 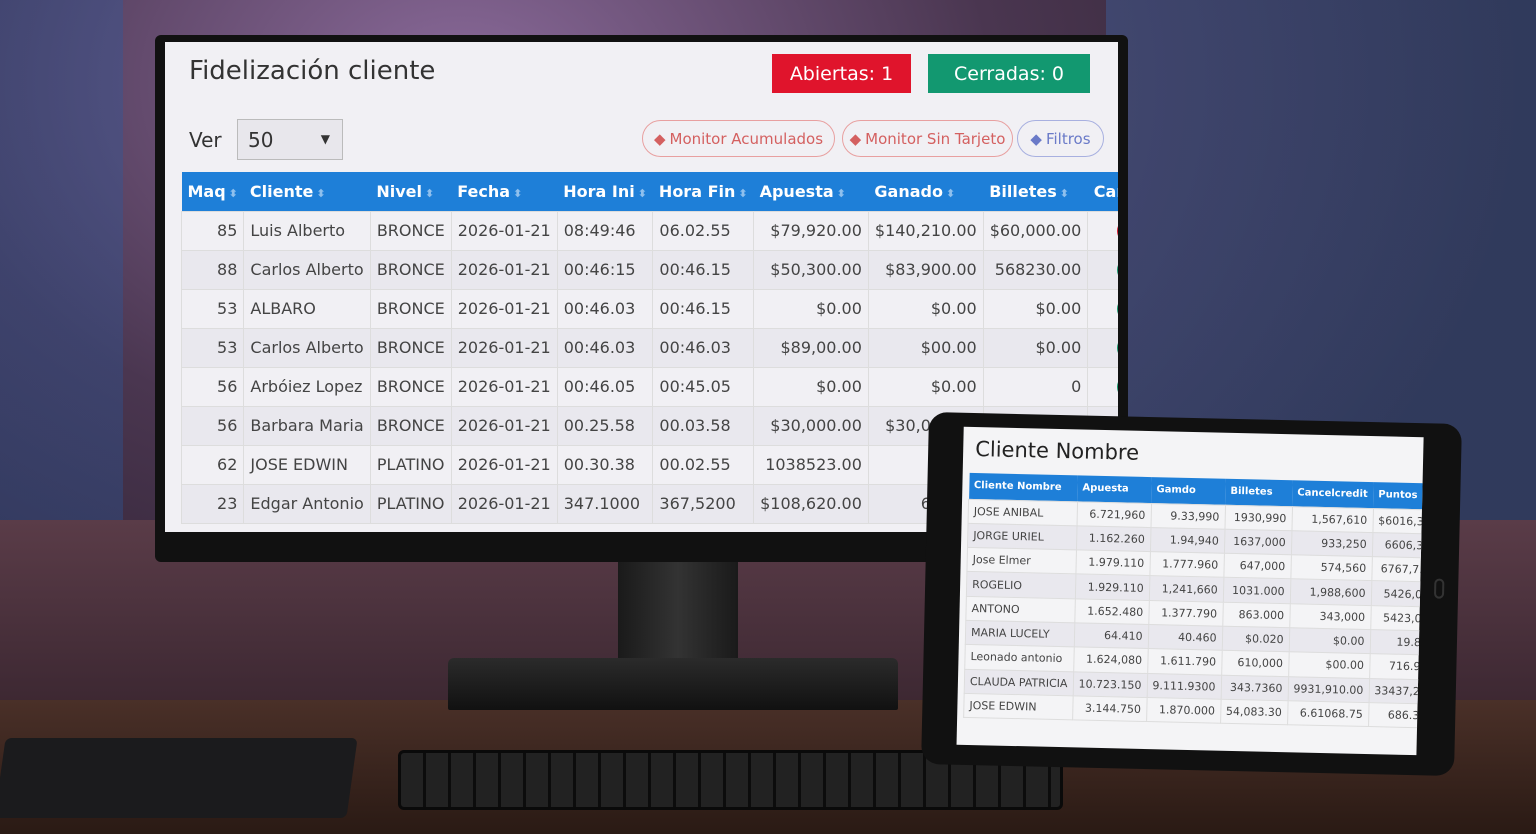 I want to click on column-header: Puntos, so click(x=1398, y=496).